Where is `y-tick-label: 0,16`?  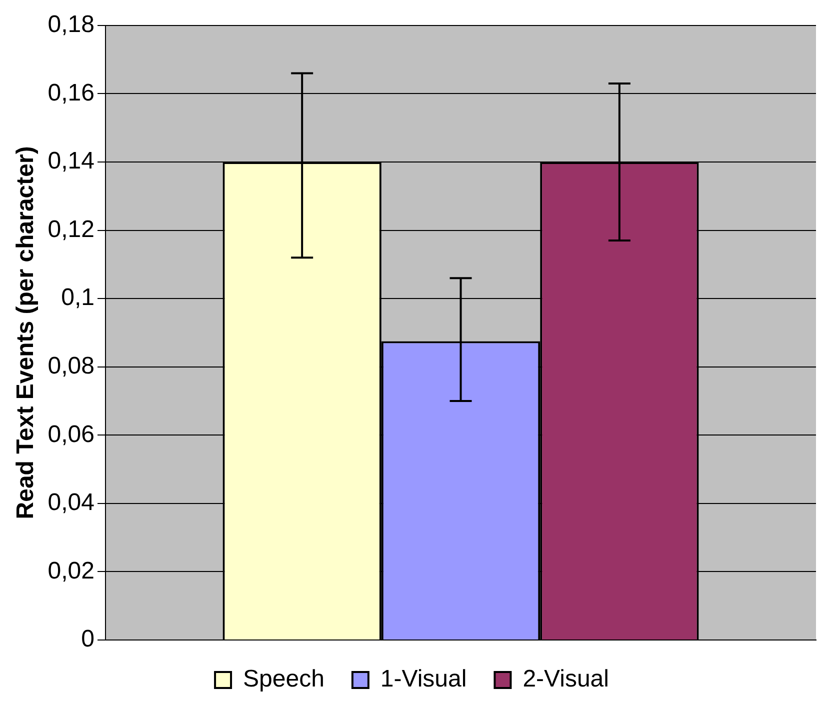
y-tick-label: 0,16 is located at coordinates (71, 92).